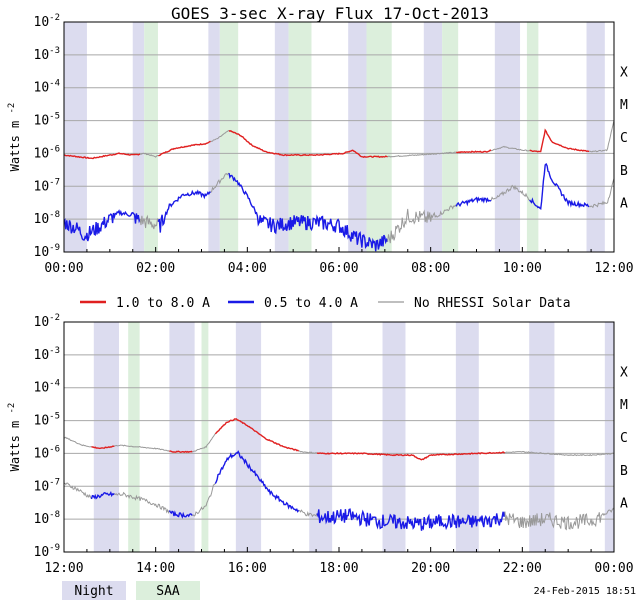  What do you see at coordinates (624, 405) in the screenshot?
I see `class-label: M` at bounding box center [624, 405].